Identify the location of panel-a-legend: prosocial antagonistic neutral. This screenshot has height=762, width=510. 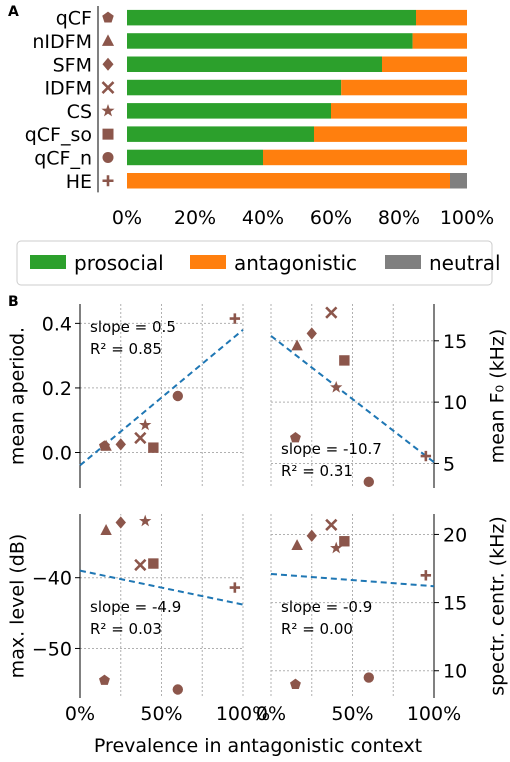
(258, 263).